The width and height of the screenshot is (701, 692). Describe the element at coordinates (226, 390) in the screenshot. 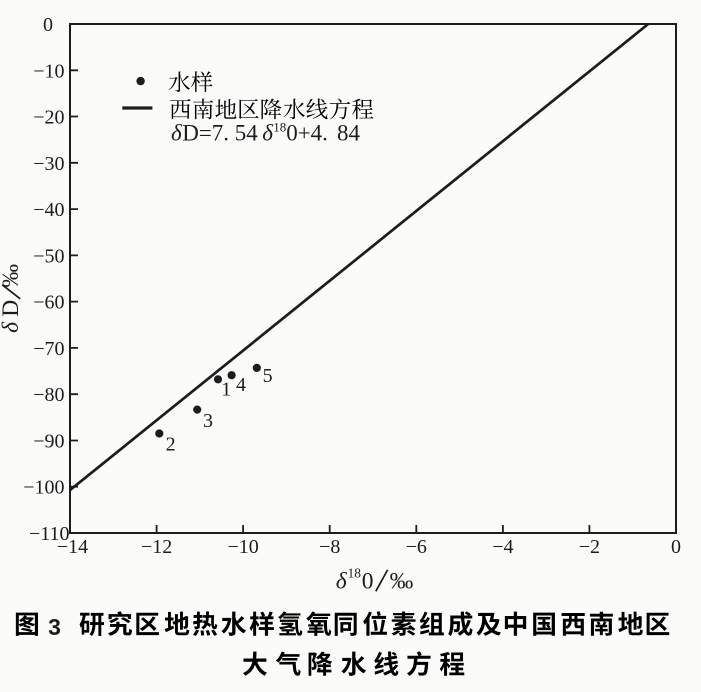

I see `svg-text: 1` at that location.